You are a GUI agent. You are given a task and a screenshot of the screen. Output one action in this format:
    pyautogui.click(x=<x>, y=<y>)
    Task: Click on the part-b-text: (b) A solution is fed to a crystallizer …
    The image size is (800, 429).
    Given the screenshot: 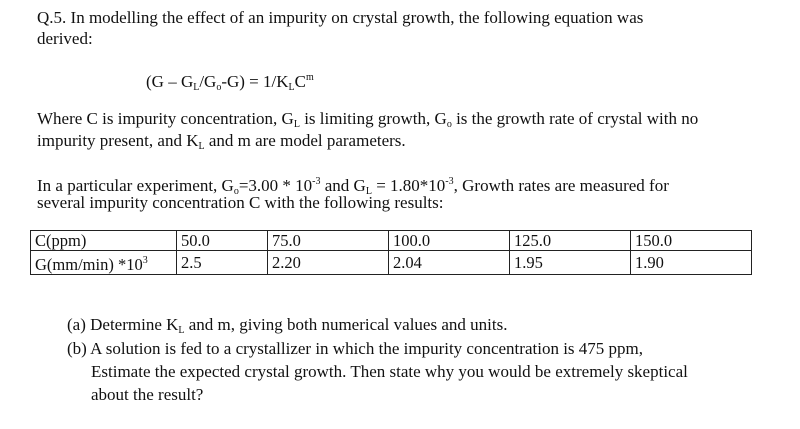 What is the action you would take?
    pyautogui.click(x=355, y=348)
    